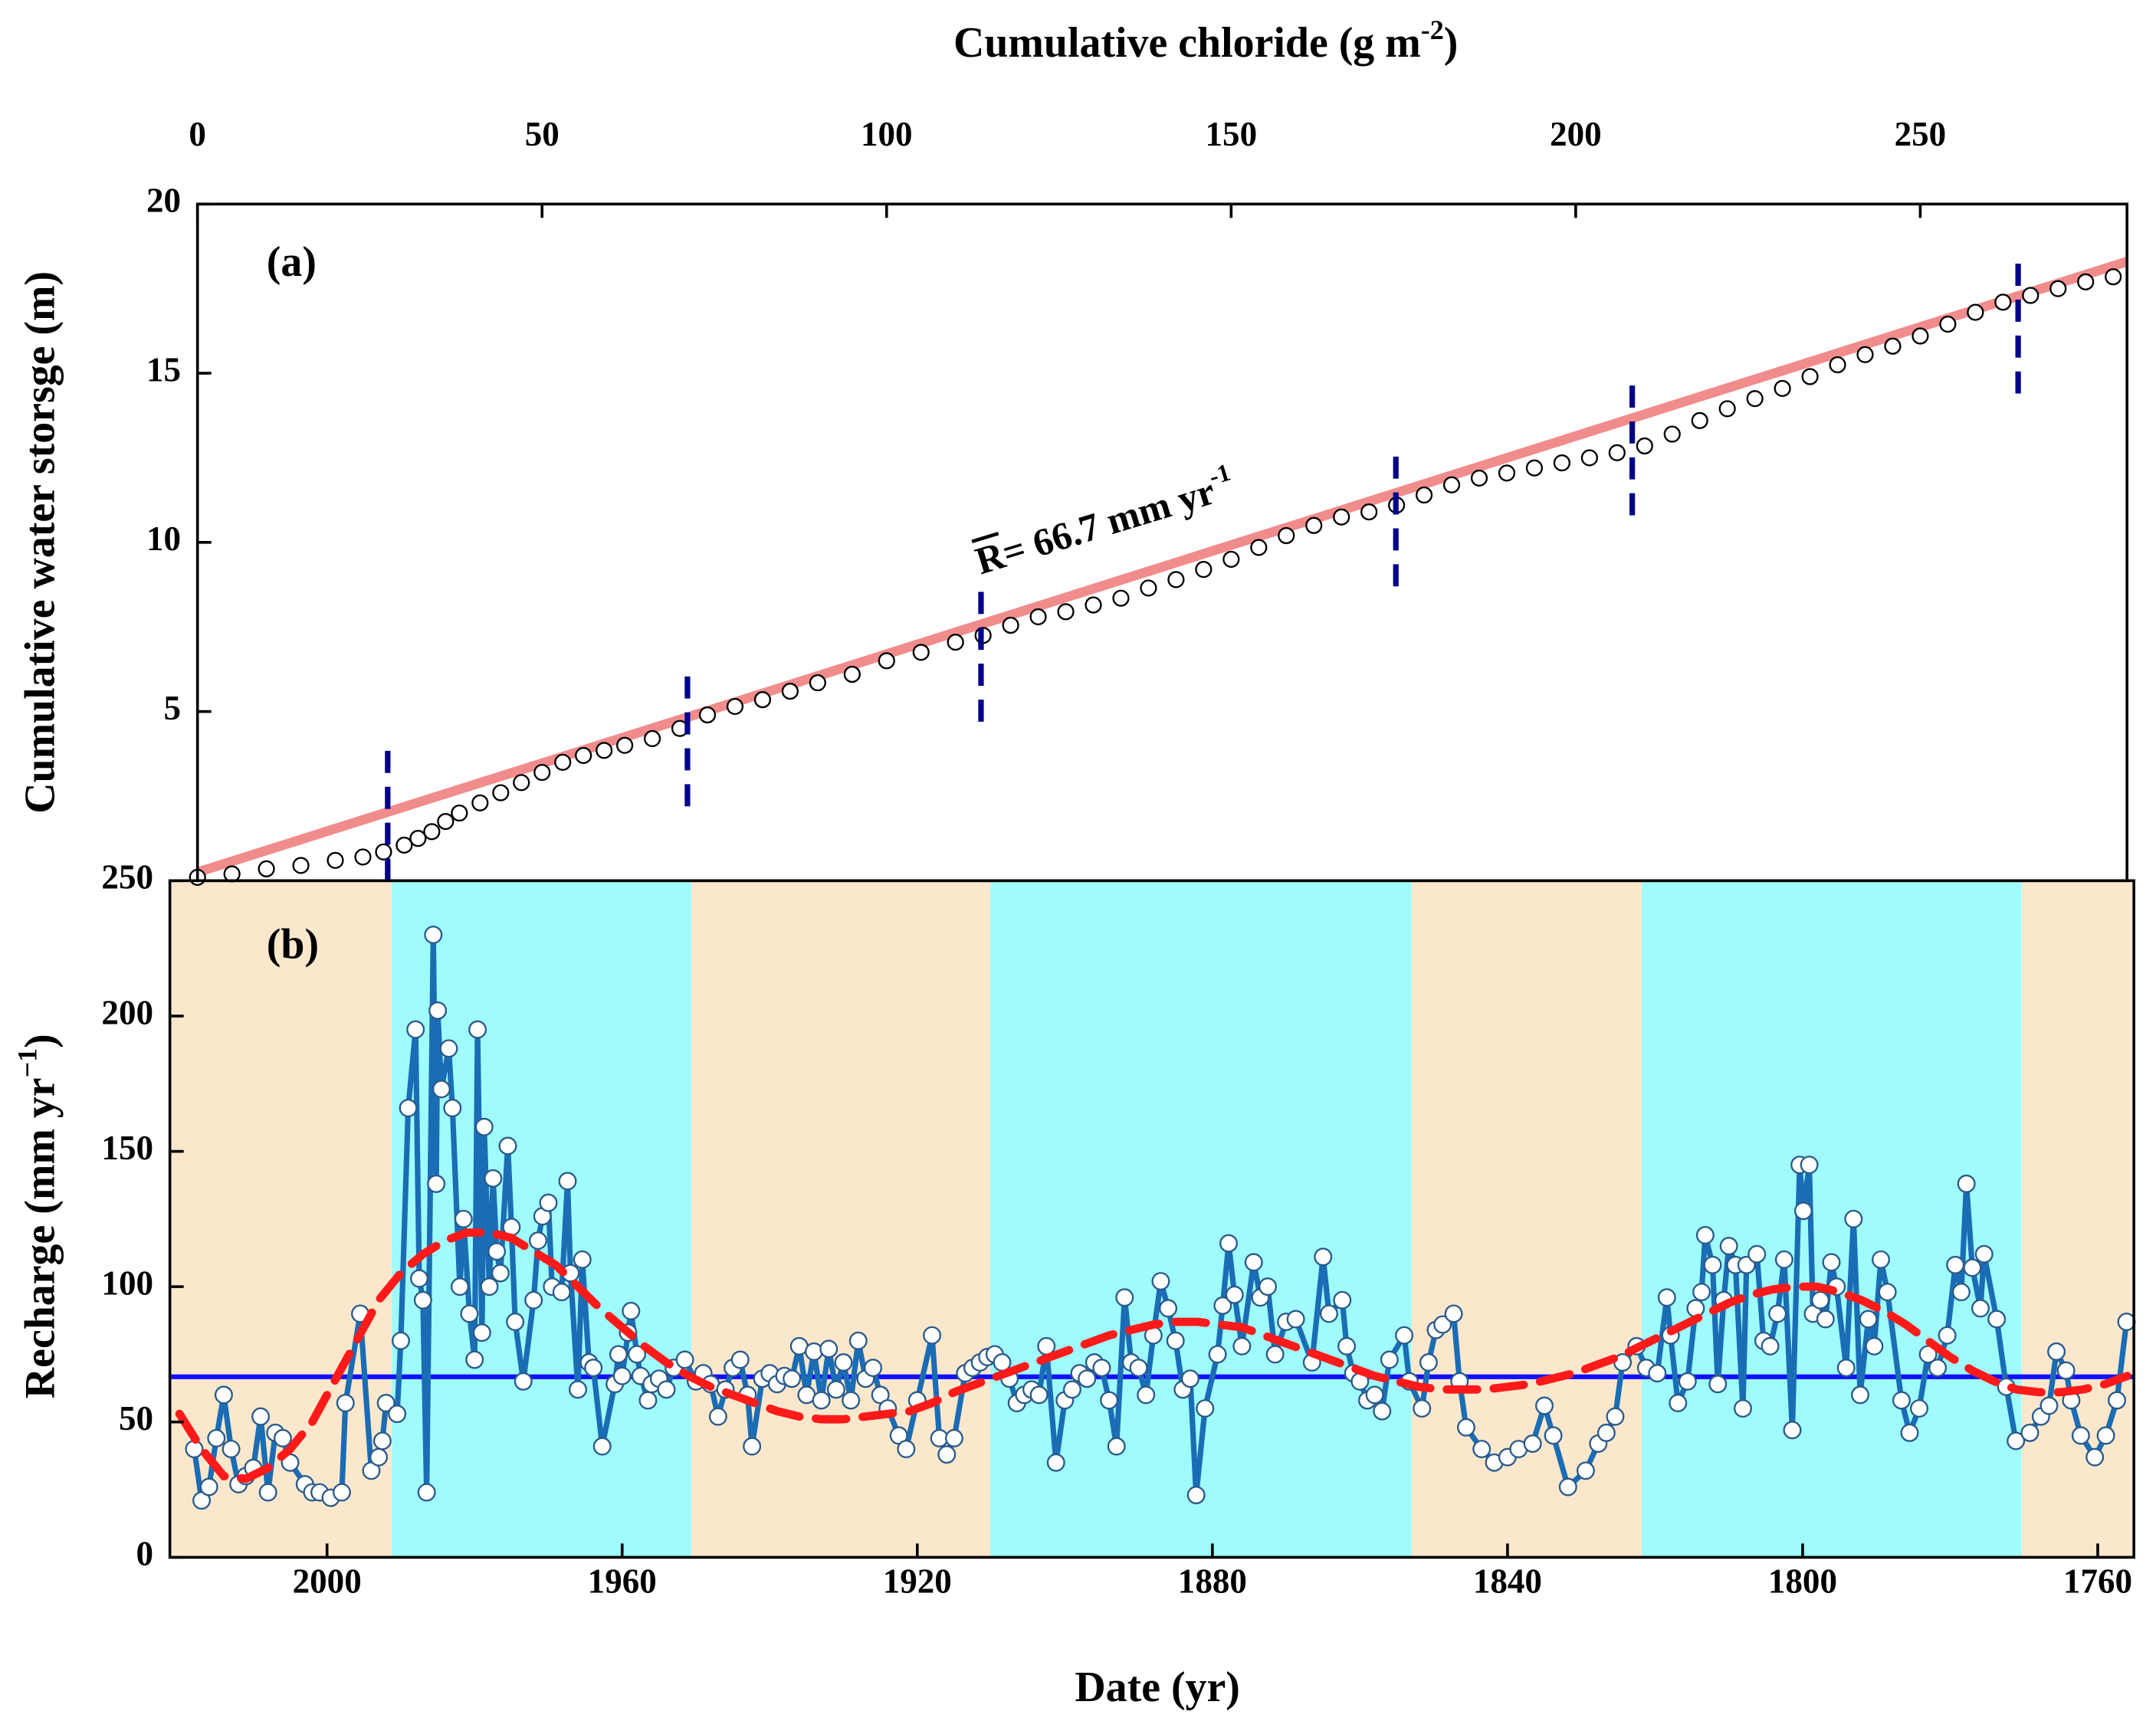 This screenshot has width=2156, height=1731. I want to click on y-tick-label: 250, so click(127, 877).